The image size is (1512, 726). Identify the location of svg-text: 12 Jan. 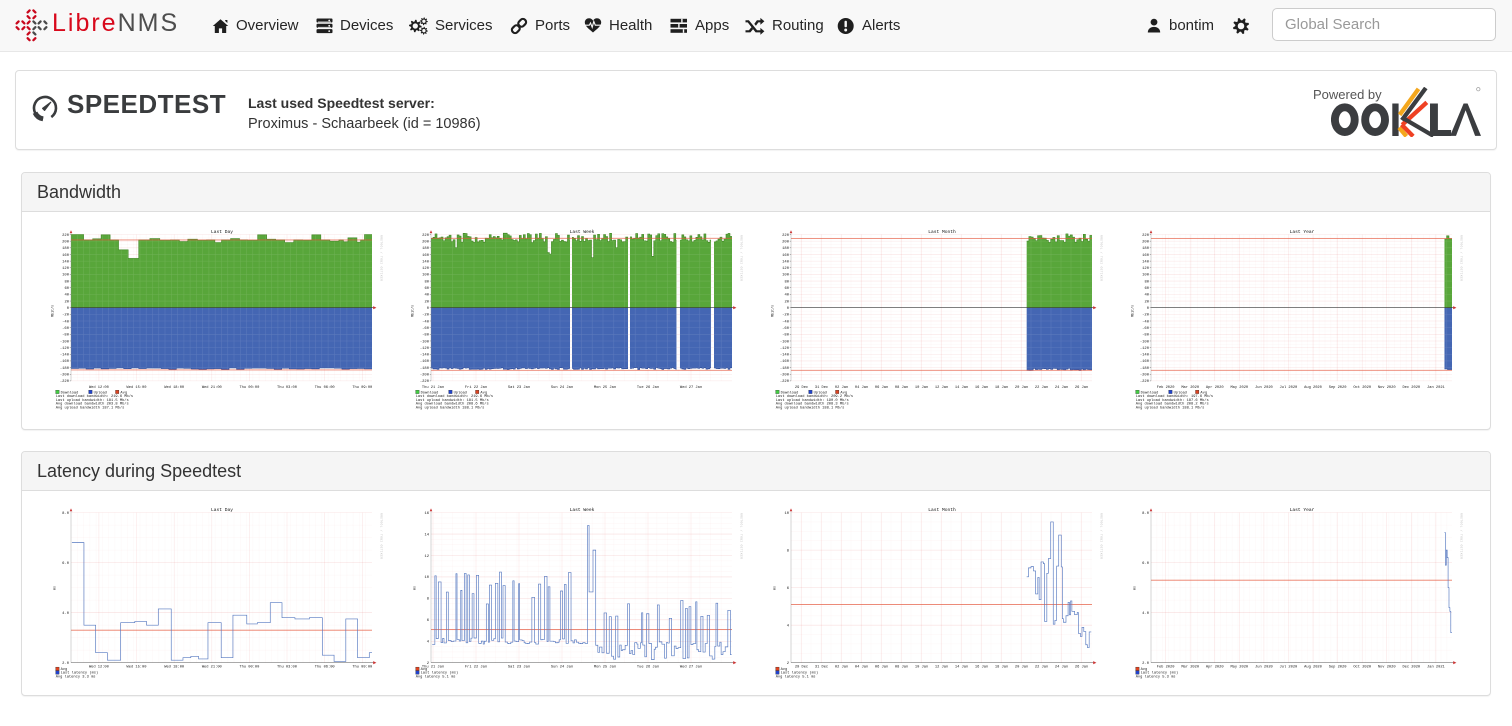
(941, 668).